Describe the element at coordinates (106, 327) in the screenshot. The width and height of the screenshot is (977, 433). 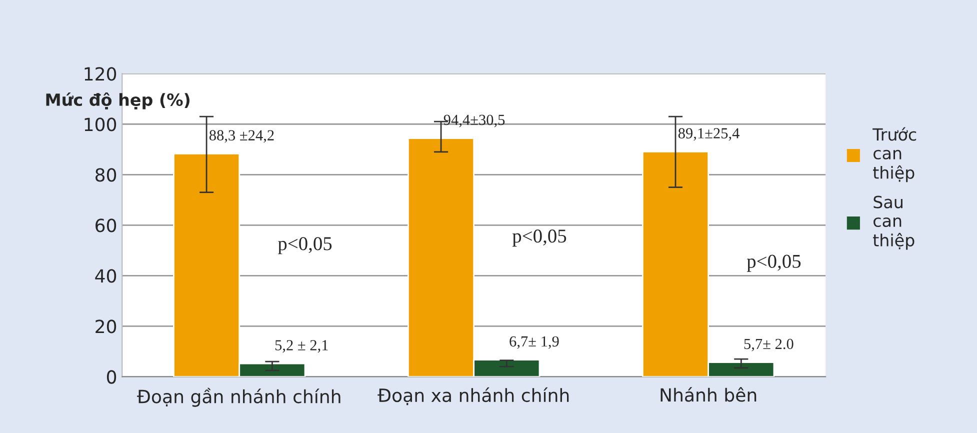
I see `y-tick-label: 20` at that location.